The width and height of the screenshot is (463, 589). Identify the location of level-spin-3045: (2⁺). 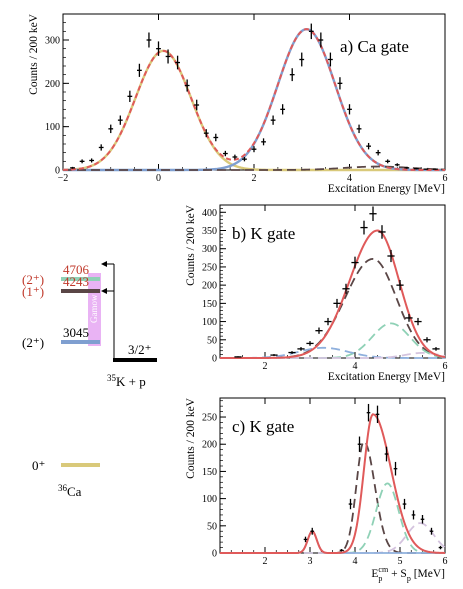
(33, 342).